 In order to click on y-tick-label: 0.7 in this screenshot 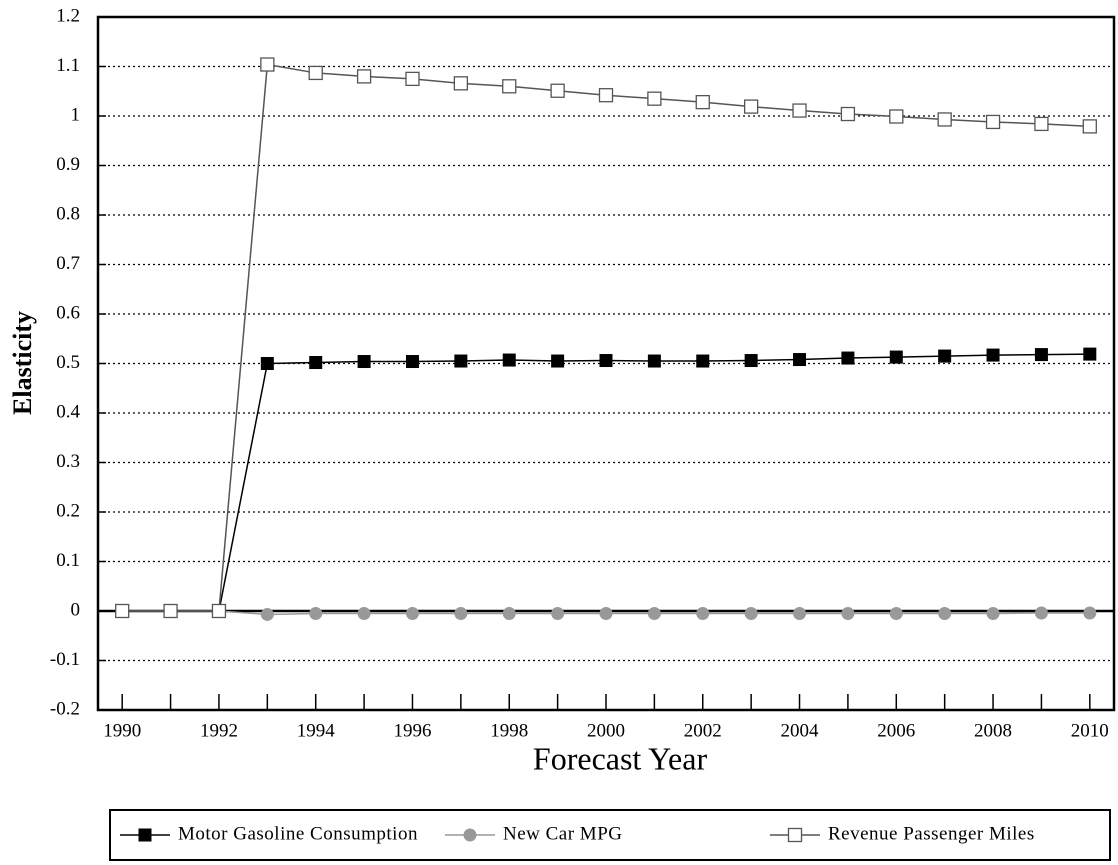, I will do `click(68, 263)`.